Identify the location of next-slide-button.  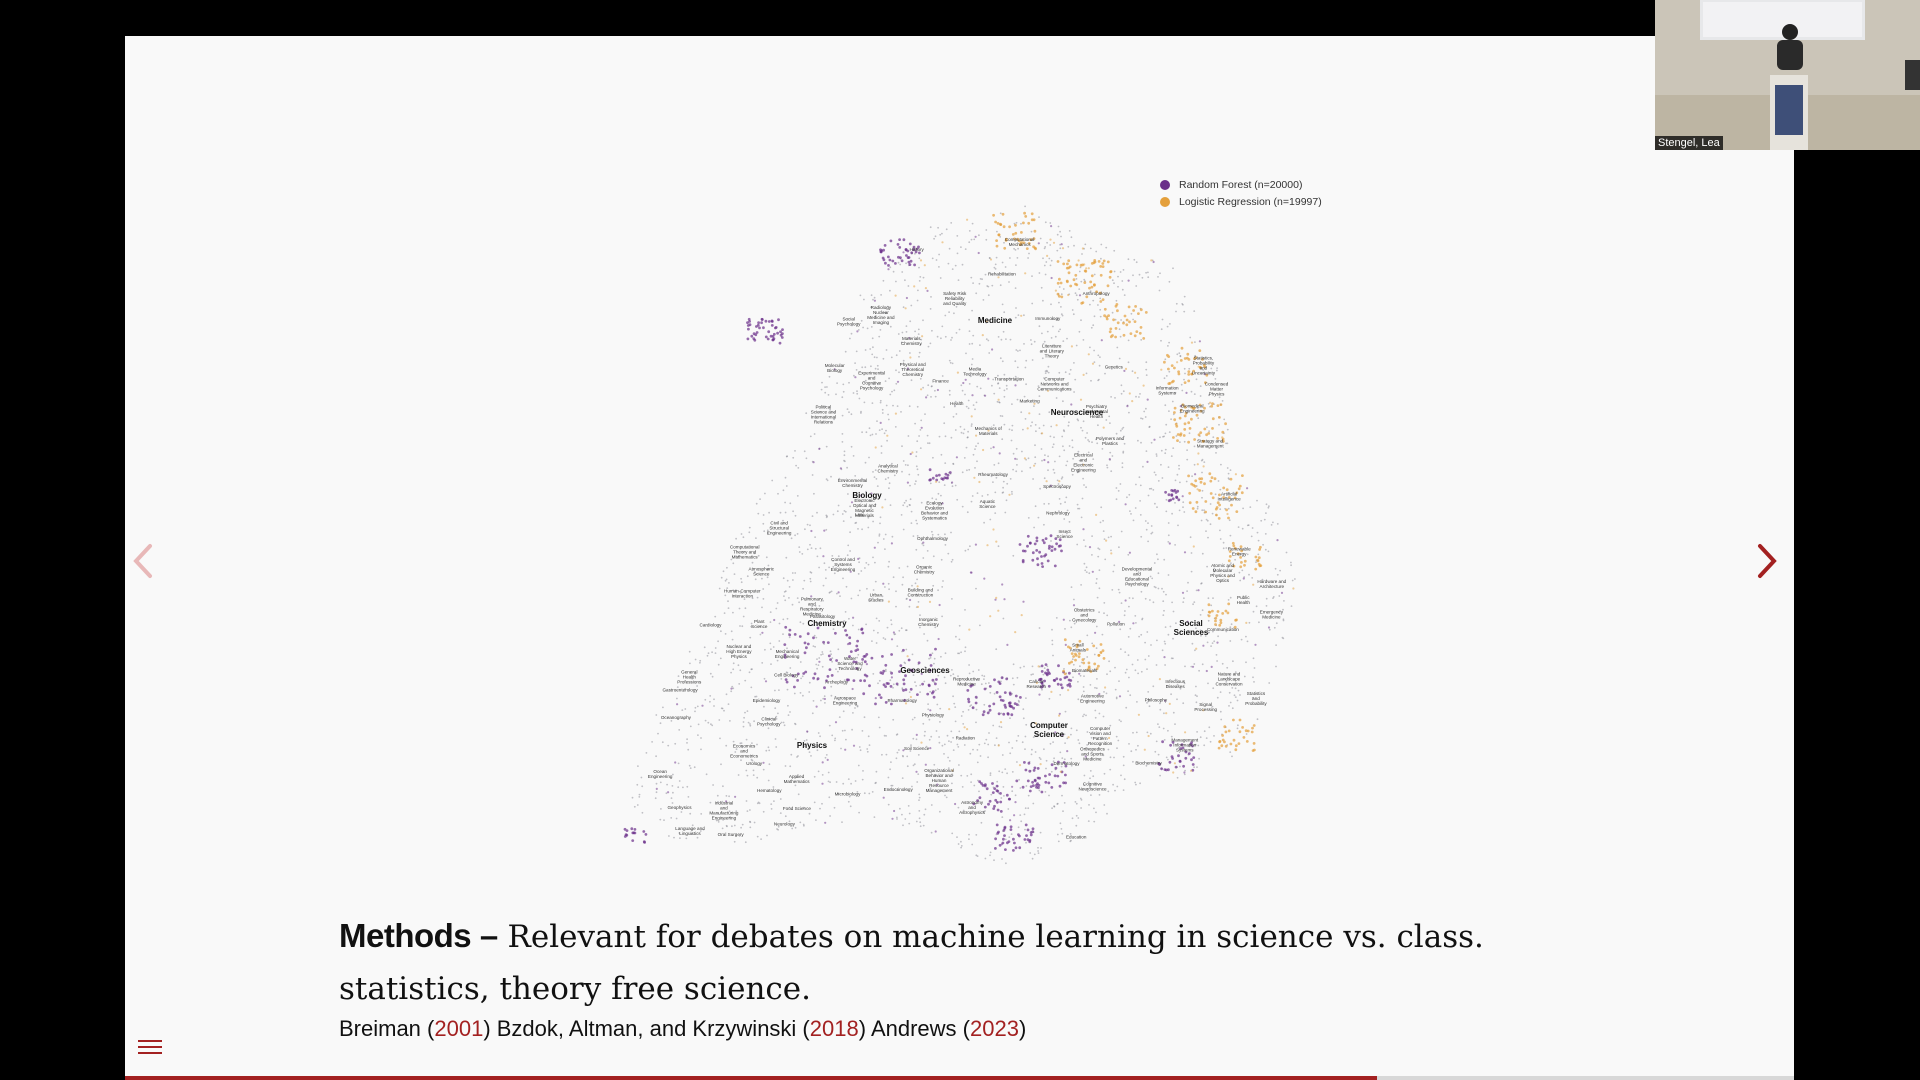
(1765, 561).